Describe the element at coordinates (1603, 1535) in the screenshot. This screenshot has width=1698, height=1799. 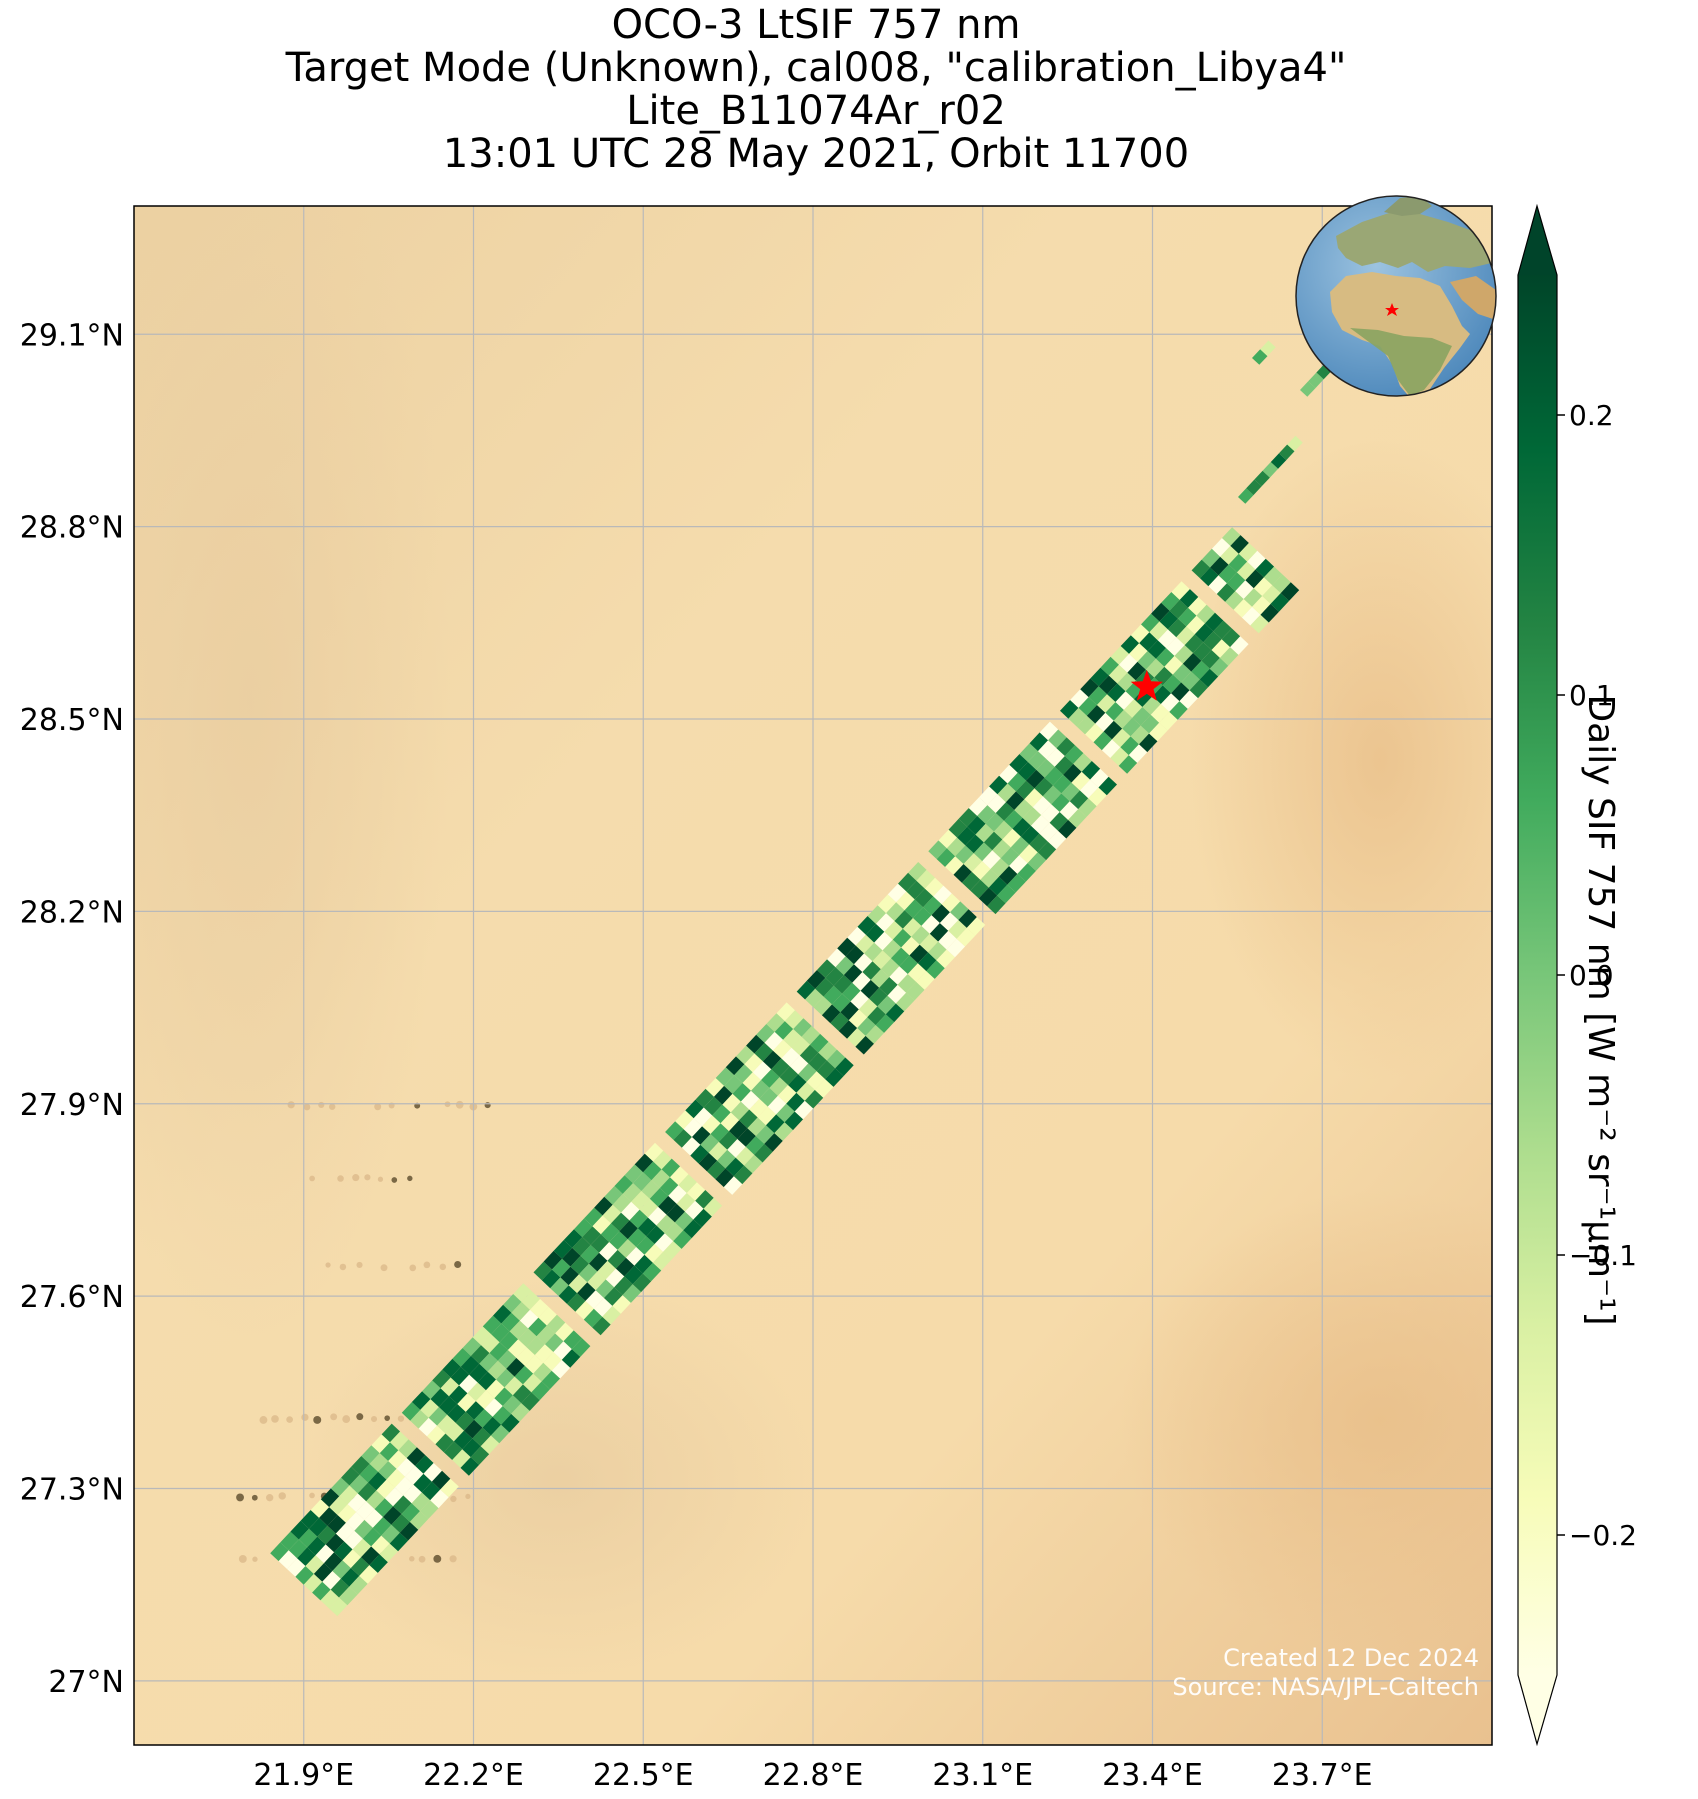
I see `colorbar-tick-label: −0.2` at that location.